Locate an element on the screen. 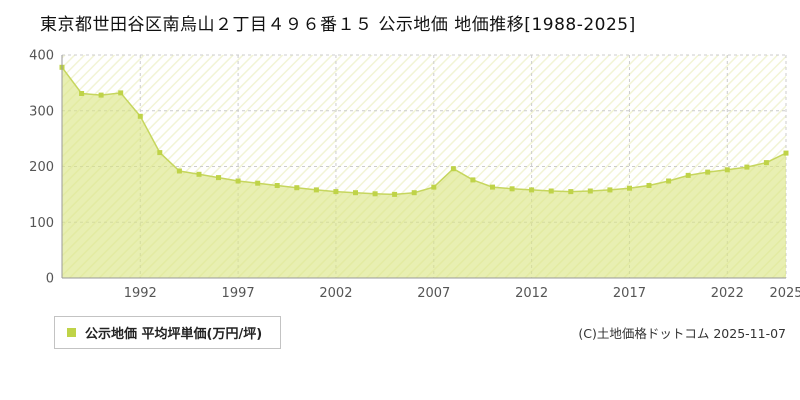  svg-text: 300 is located at coordinates (41, 111).